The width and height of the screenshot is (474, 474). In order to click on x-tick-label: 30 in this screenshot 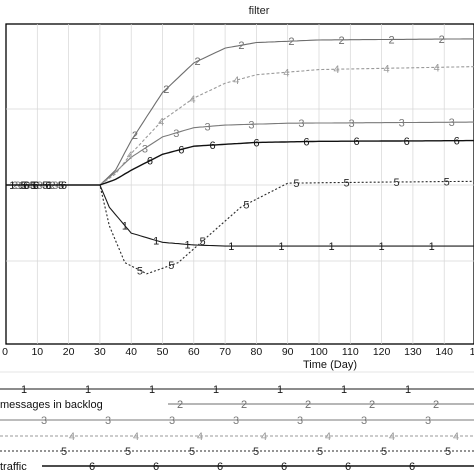, I will do `click(100, 352)`.